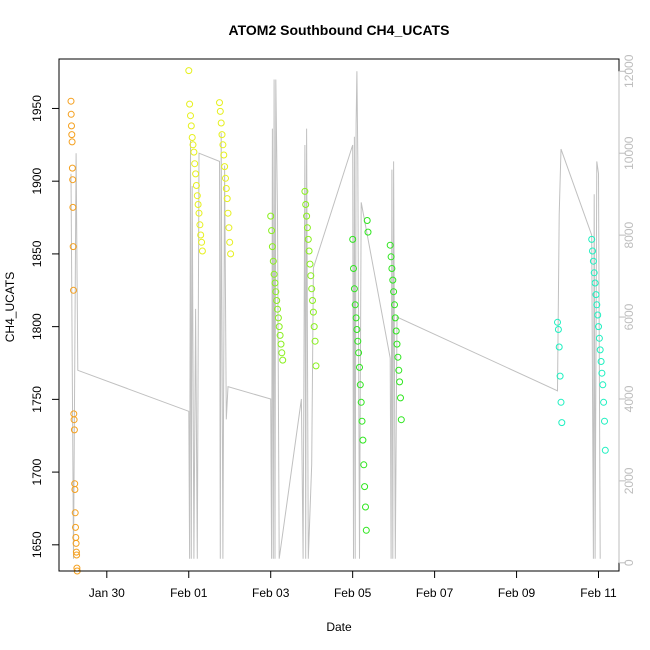  Describe the element at coordinates (37, 181) in the screenshot. I see `y-tick-label: 1900` at that location.